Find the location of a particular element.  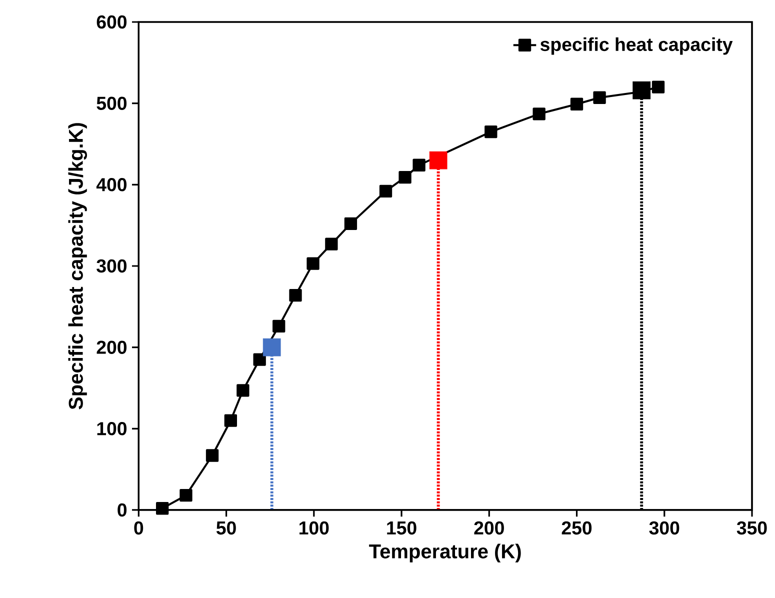

y-tick-label: 200 is located at coordinates (111, 347).